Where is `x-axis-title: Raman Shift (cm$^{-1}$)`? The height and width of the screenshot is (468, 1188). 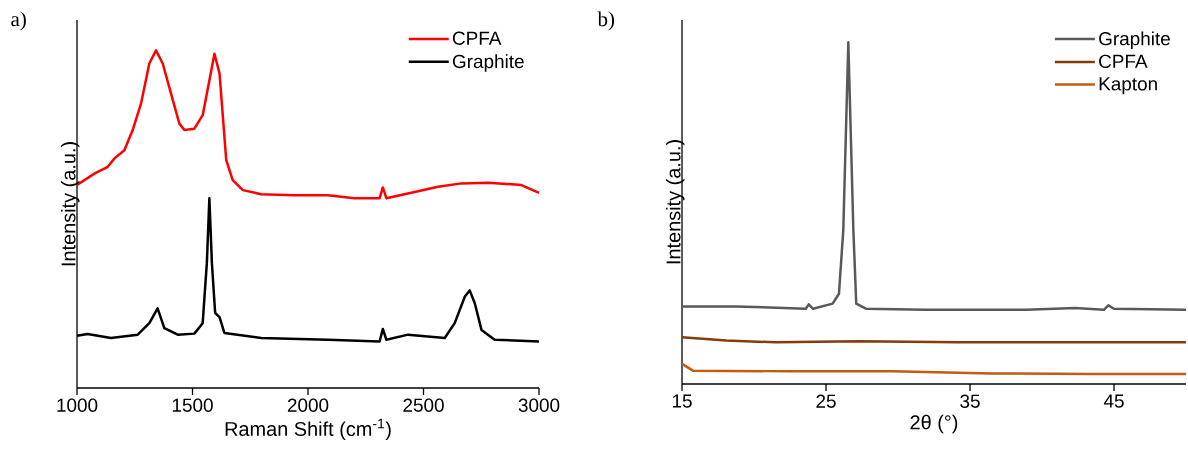 x-axis-title: Raman Shift (cm$^{-1}$) is located at coordinates (308, 429).